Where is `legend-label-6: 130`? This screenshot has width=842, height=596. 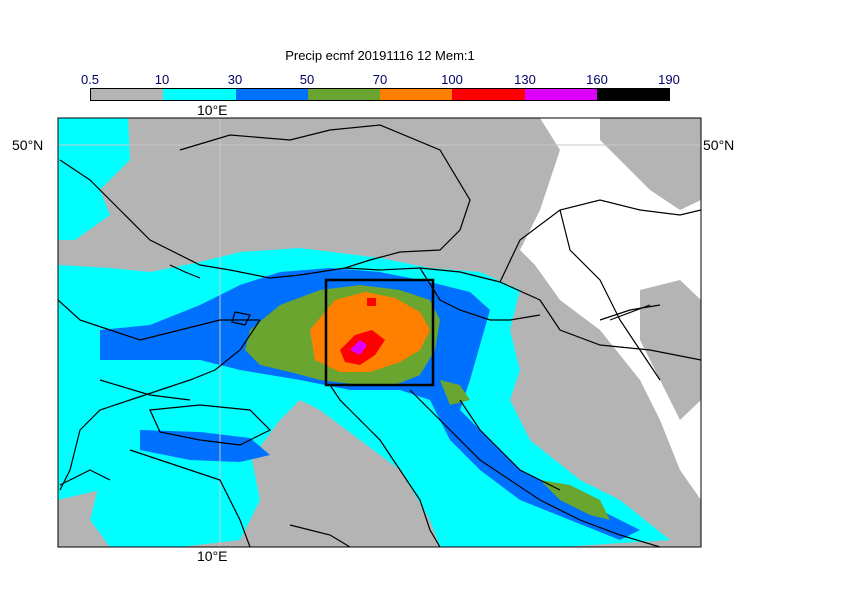 legend-label-6: 130 is located at coordinates (525, 79).